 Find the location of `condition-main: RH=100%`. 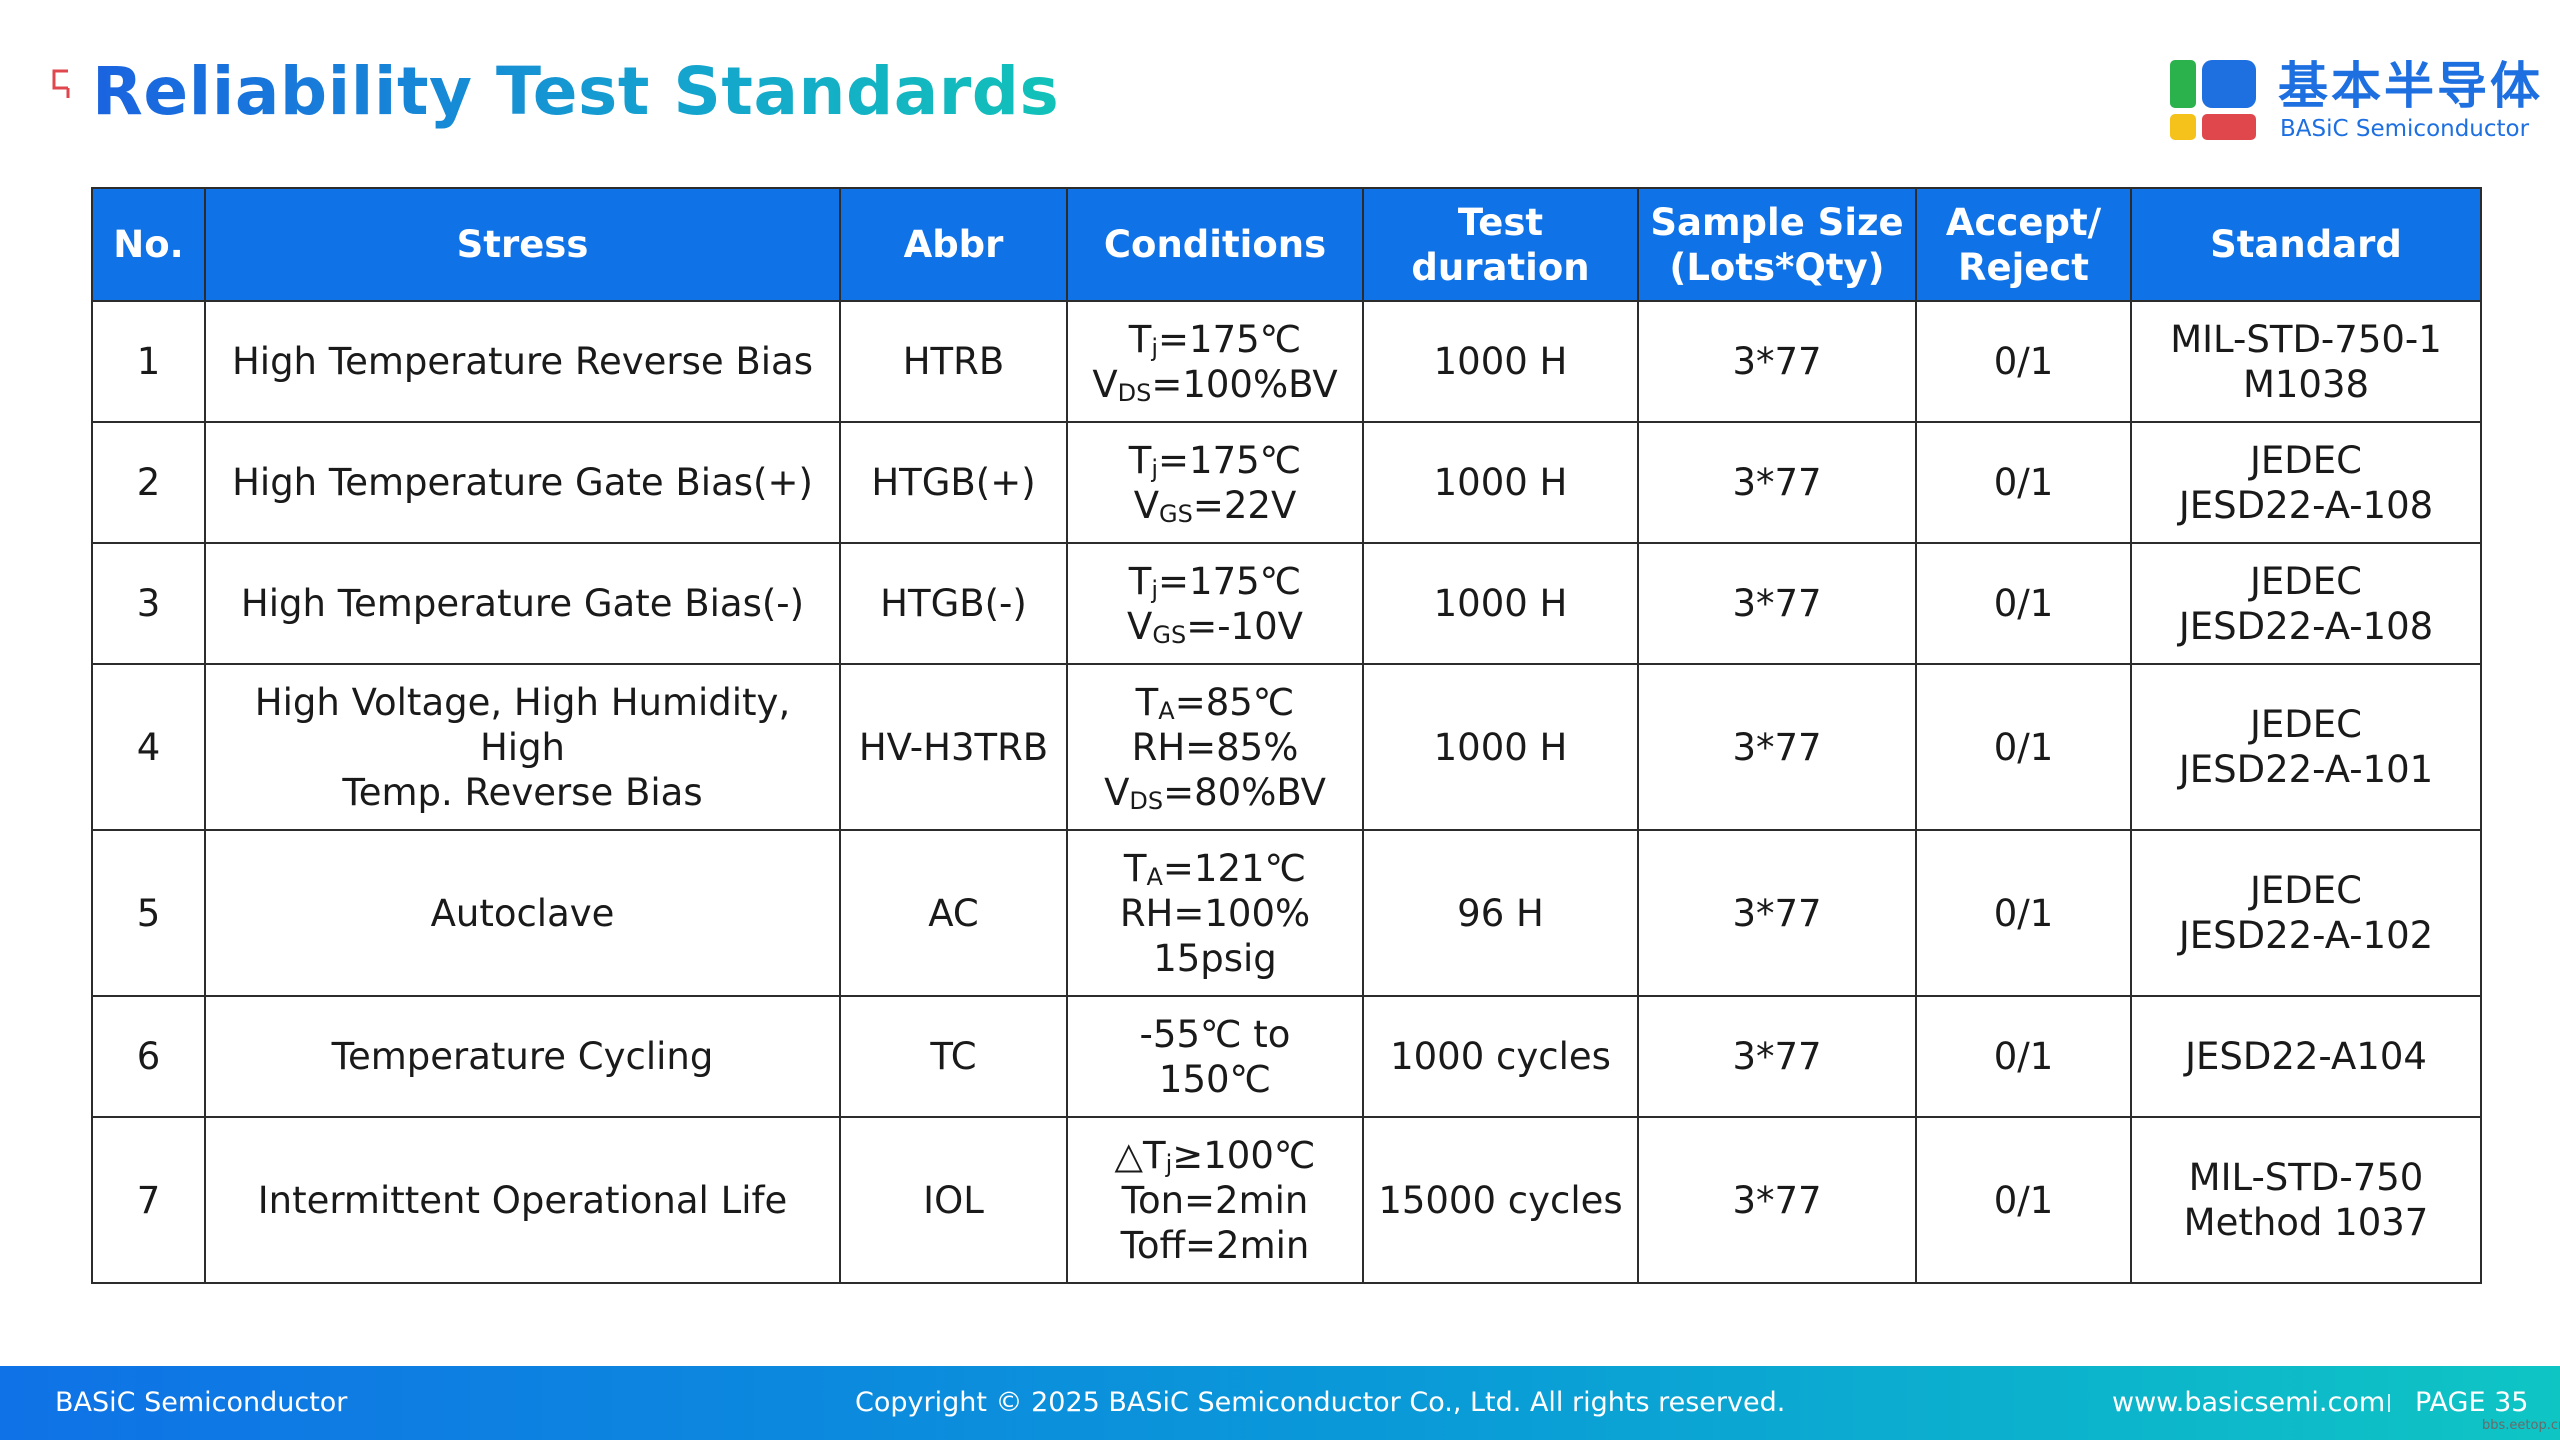

condition-main: RH=100% is located at coordinates (1215, 913).